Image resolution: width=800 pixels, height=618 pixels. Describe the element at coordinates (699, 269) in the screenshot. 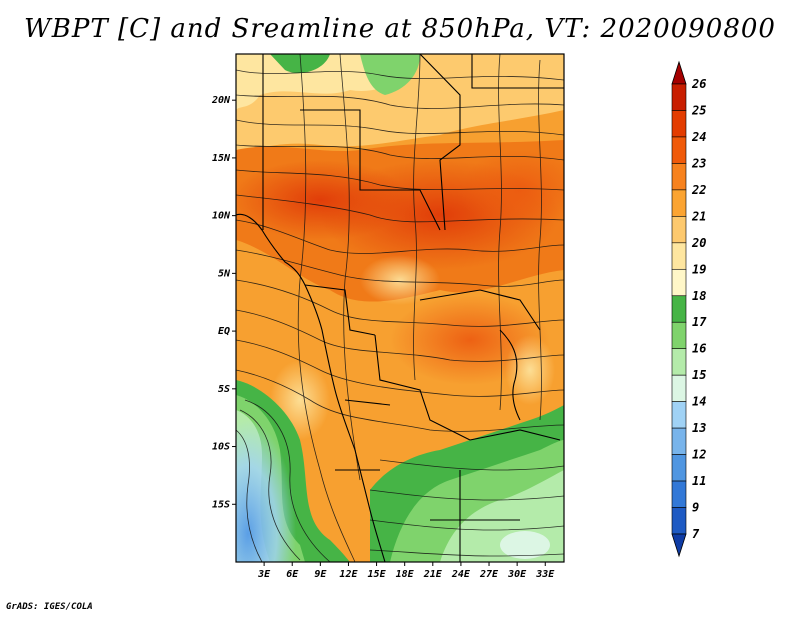

I see `colorbar-label: 19` at that location.